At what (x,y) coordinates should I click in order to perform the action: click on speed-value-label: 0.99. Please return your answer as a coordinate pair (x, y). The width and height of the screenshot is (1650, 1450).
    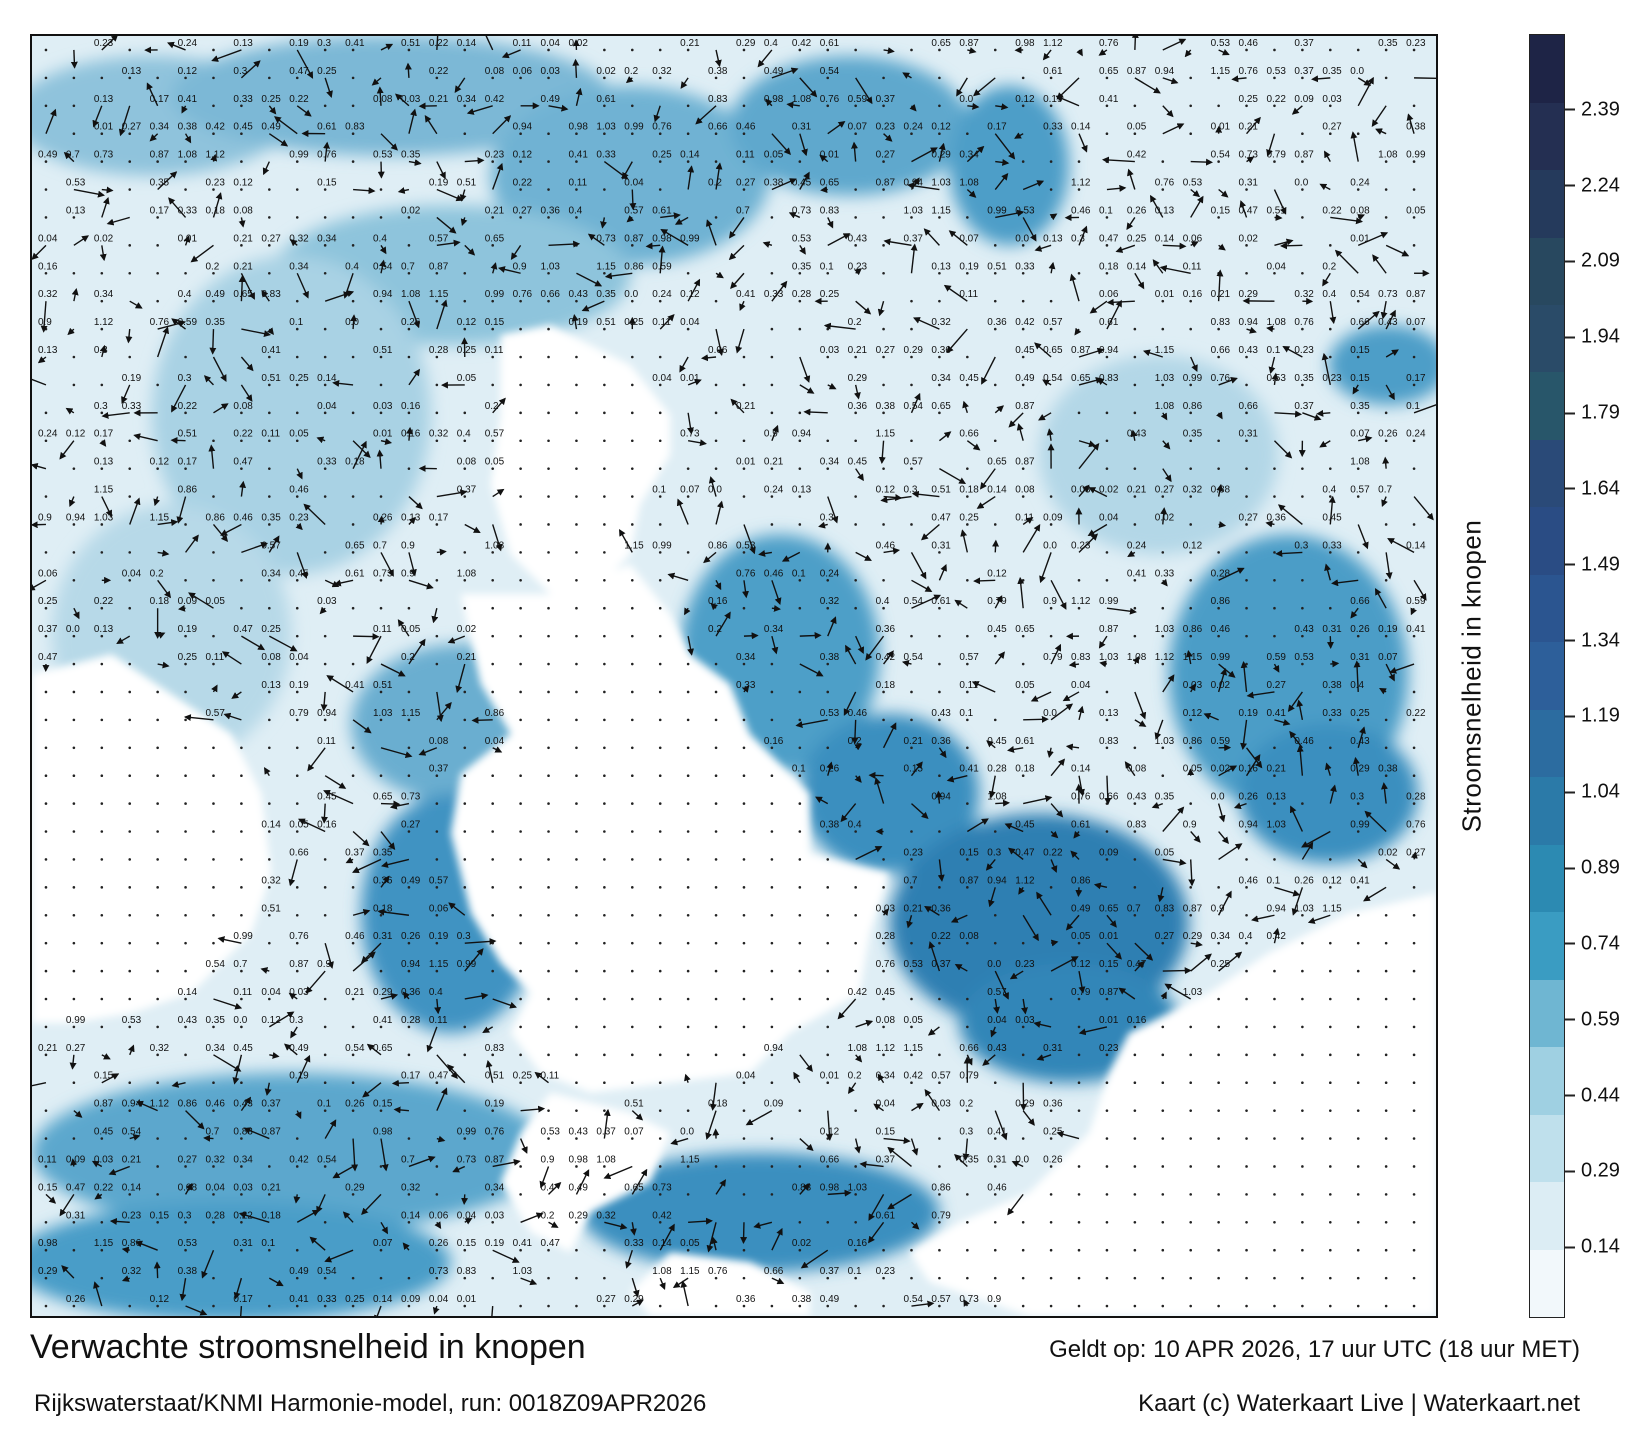
    Looking at the image, I should click on (299, 155).